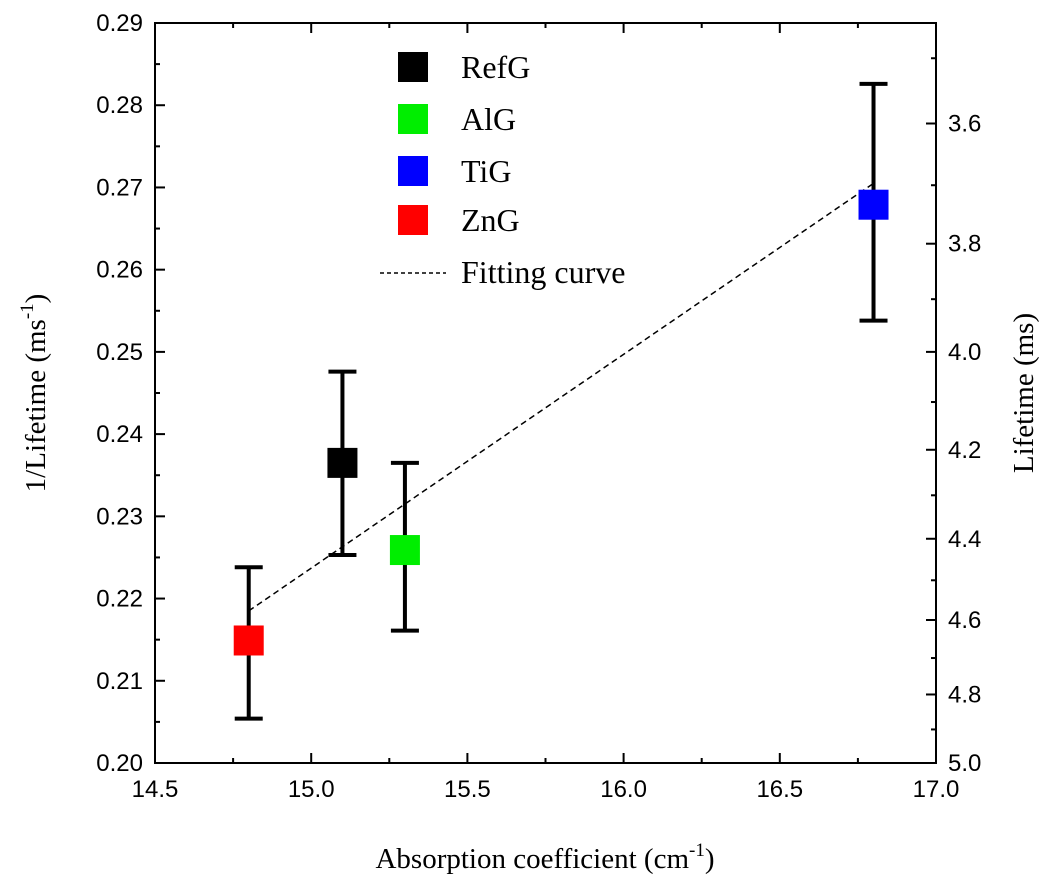  I want to click on y-tick-label: 0.21, so click(119, 681).